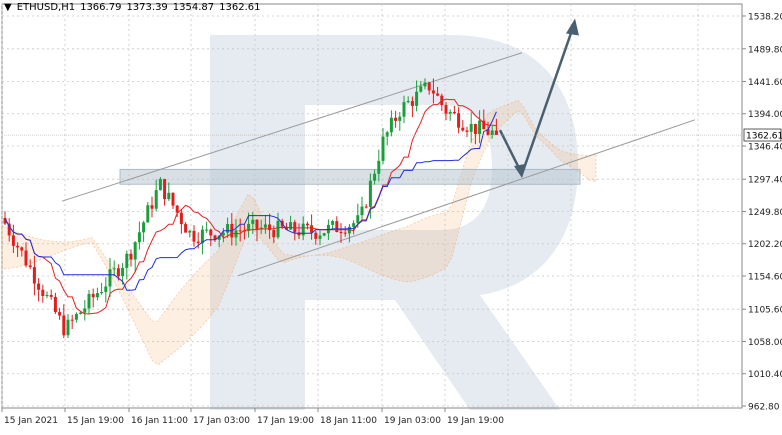 This screenshot has height=435, width=782. What do you see at coordinates (31, 421) in the screenshot?
I see `x-tick-label: 15 Jan 2021` at bounding box center [31, 421].